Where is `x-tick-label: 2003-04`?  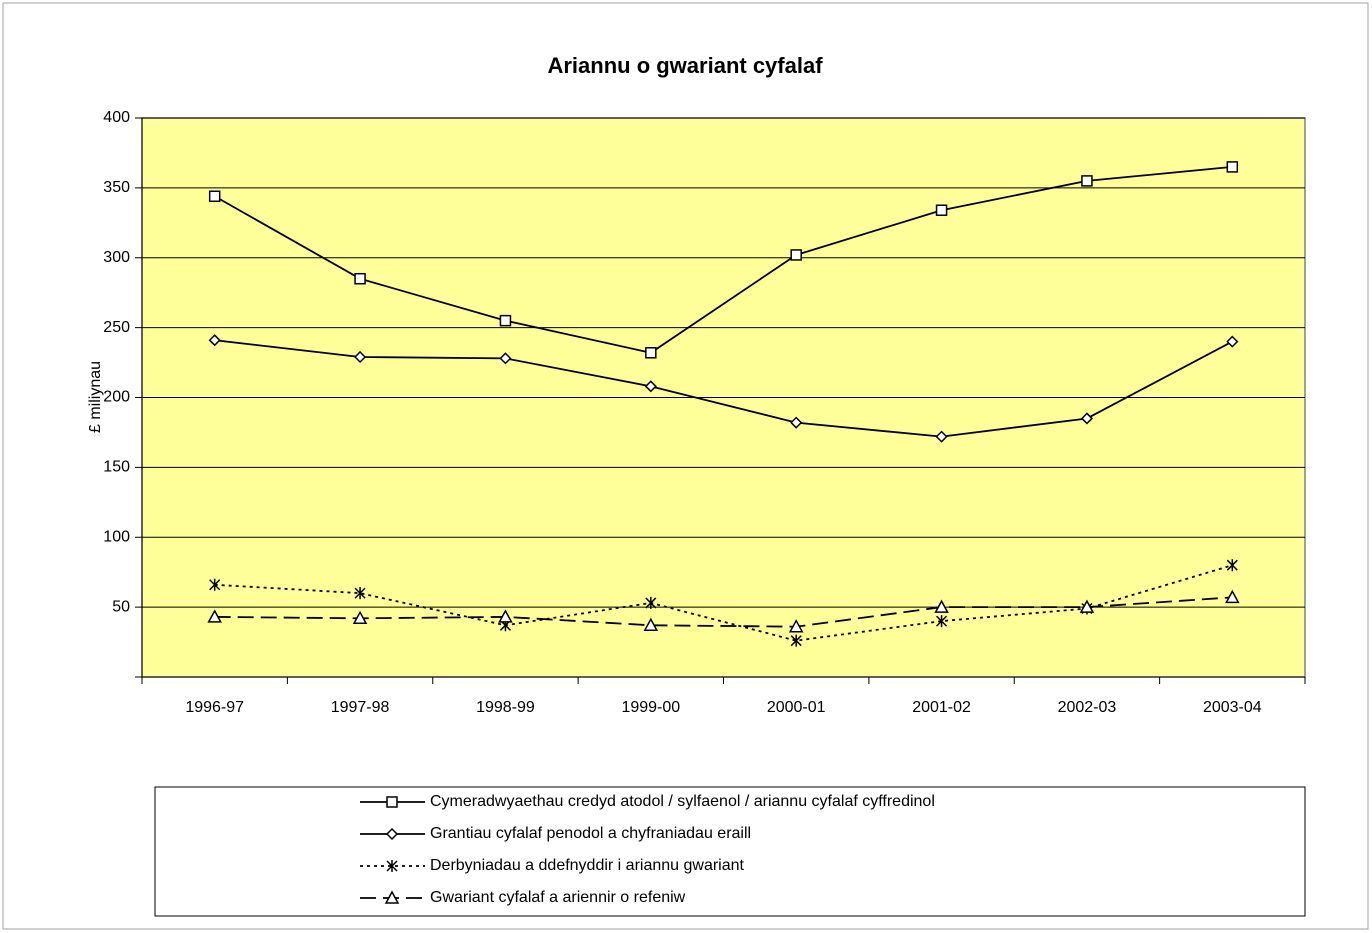
x-tick-label: 2003-04 is located at coordinates (1232, 707).